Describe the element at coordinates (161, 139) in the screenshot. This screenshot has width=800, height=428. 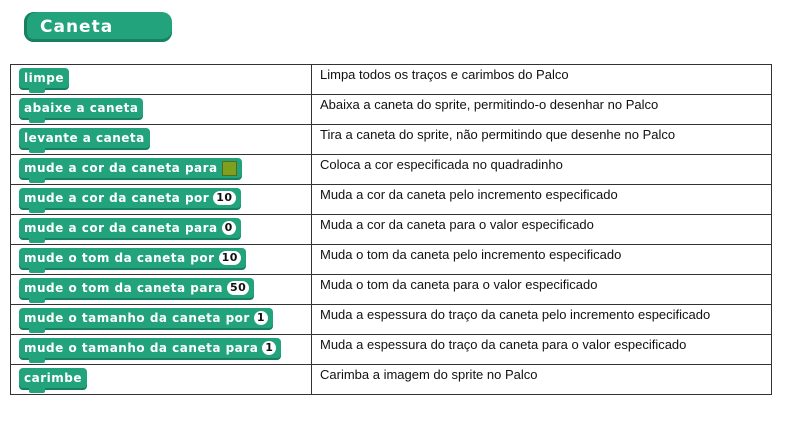
I see `block-cell: levante a caneta` at that location.